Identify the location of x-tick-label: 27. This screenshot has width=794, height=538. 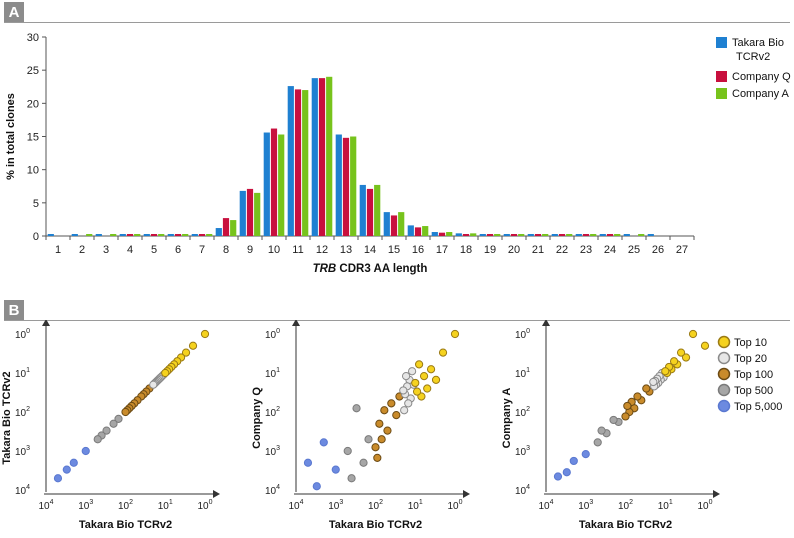
(682, 250).